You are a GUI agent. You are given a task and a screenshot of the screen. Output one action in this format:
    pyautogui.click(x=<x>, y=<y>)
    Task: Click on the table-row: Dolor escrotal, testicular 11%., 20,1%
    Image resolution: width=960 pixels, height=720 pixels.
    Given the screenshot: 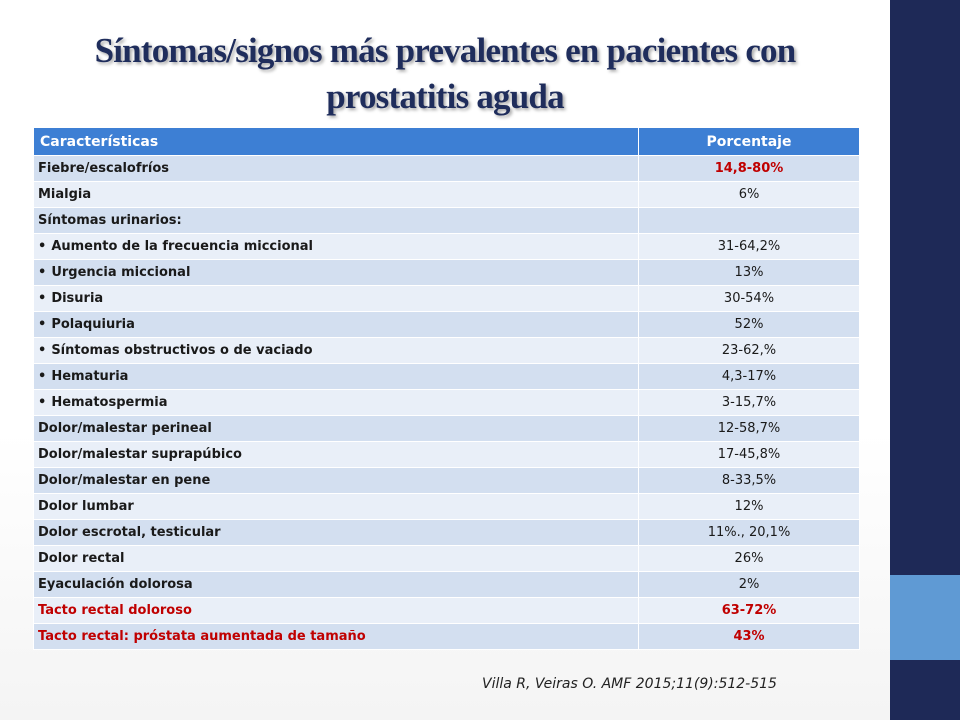 What is the action you would take?
    pyautogui.click(x=446, y=532)
    